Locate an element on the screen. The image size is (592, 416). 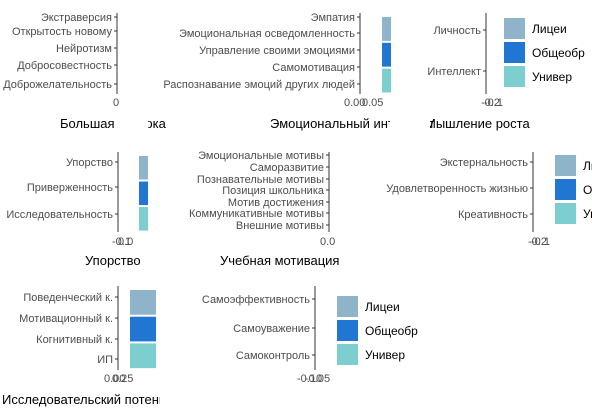
category-label: Креативность is located at coordinates (493, 215).